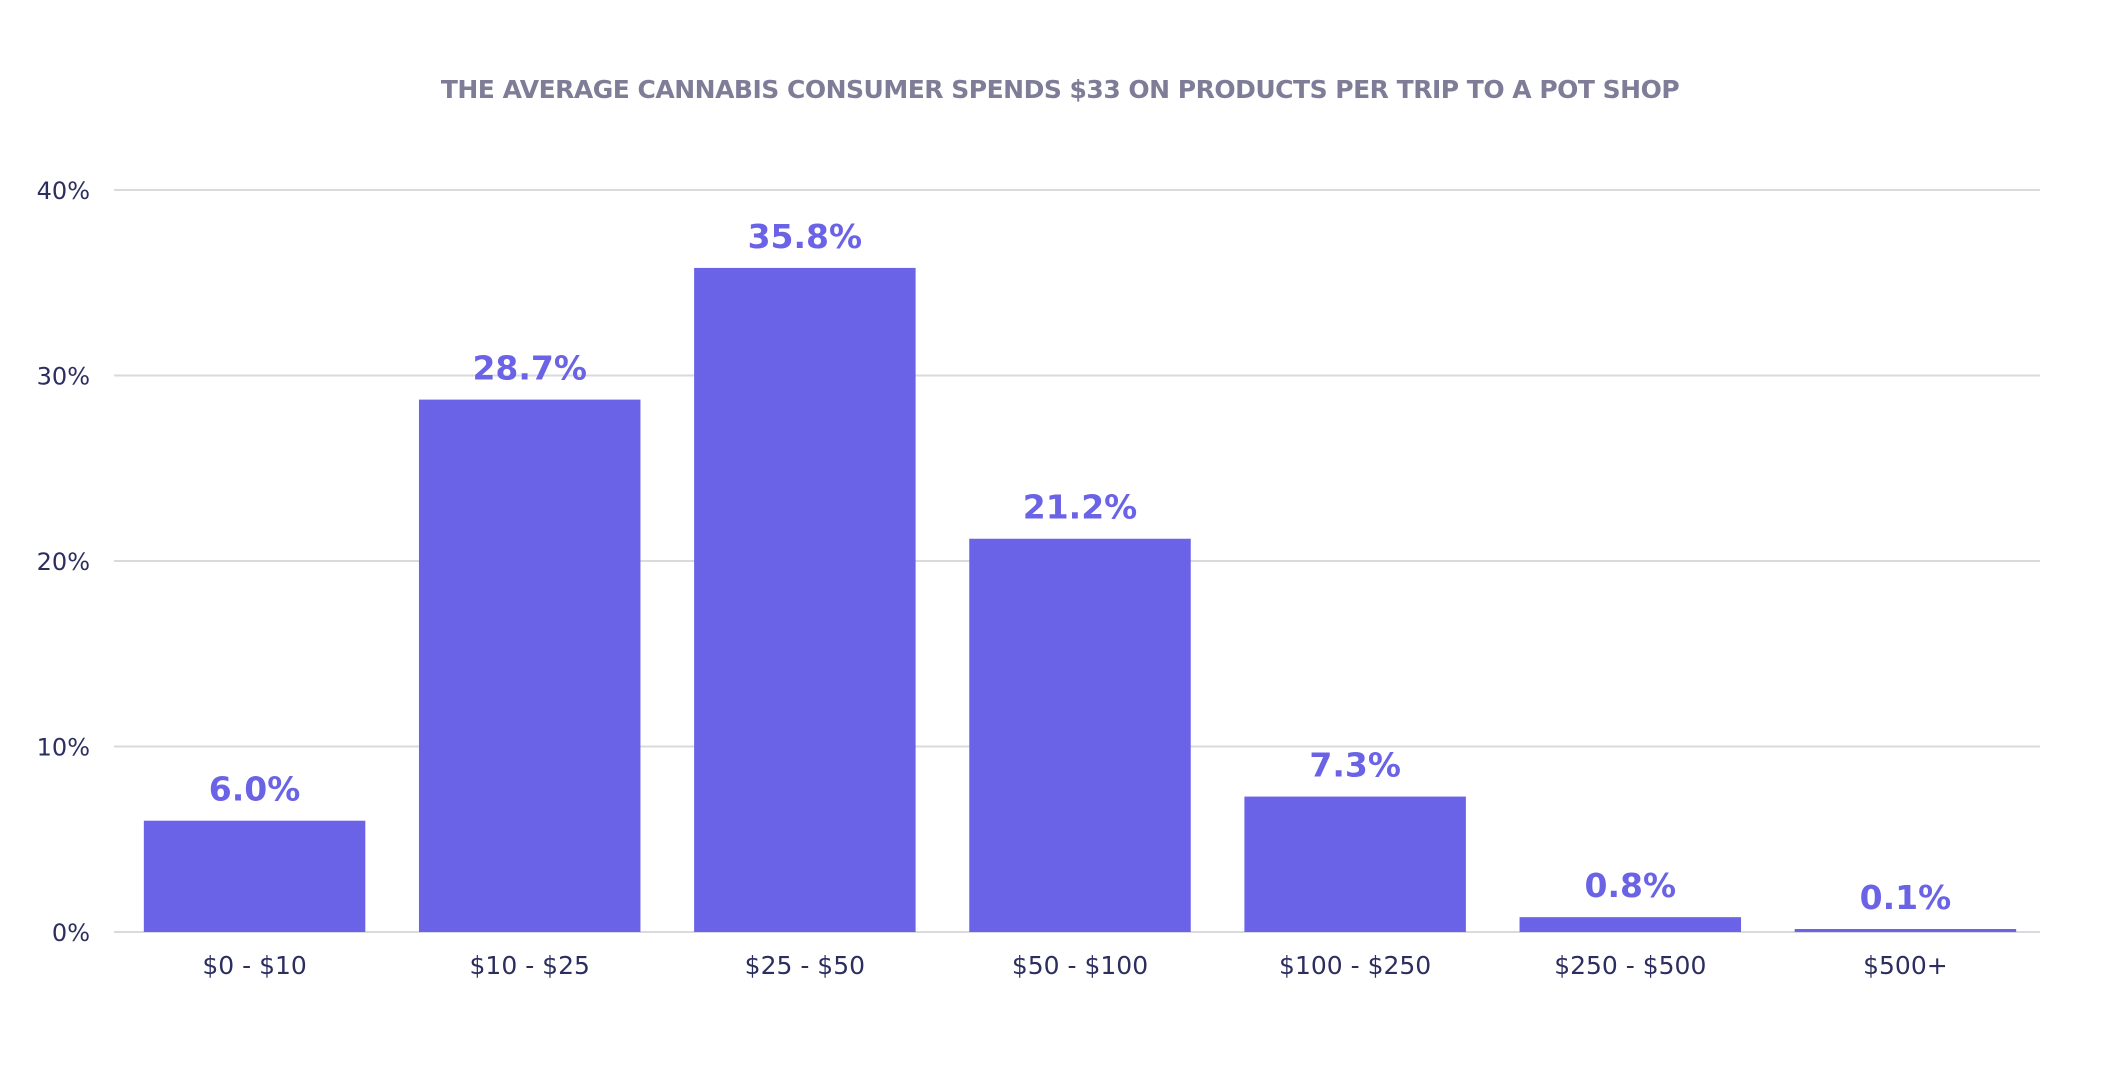  I want to click on x-tick-label: $0 - $10, so click(254, 965).